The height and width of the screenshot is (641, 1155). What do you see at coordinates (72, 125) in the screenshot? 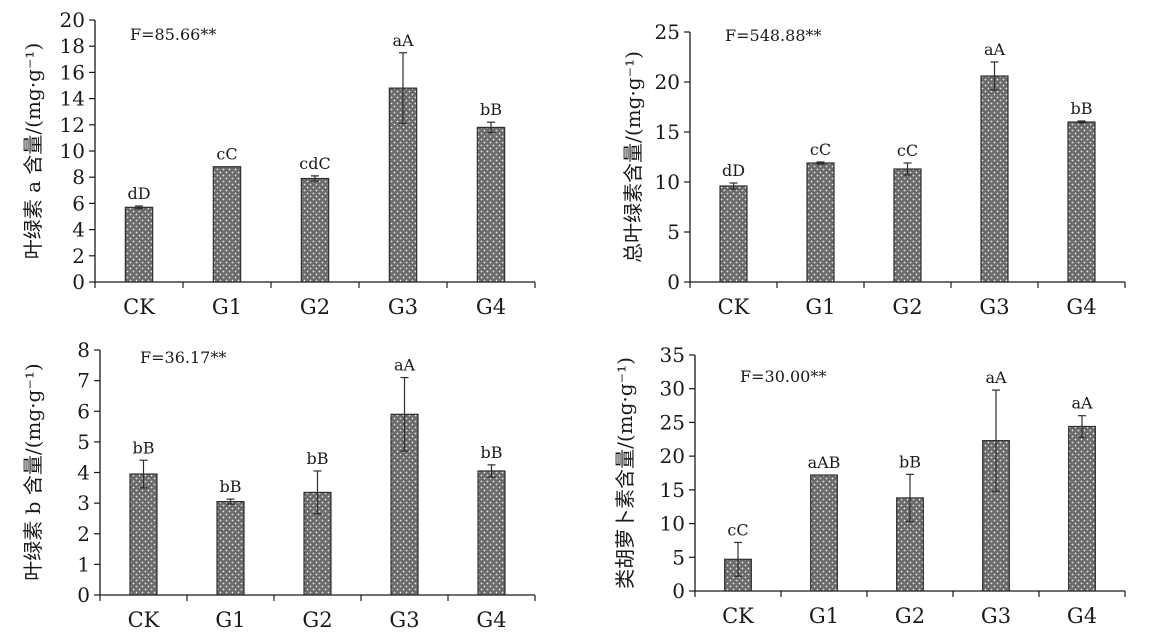
I see `y-tick-label: 12` at bounding box center [72, 125].